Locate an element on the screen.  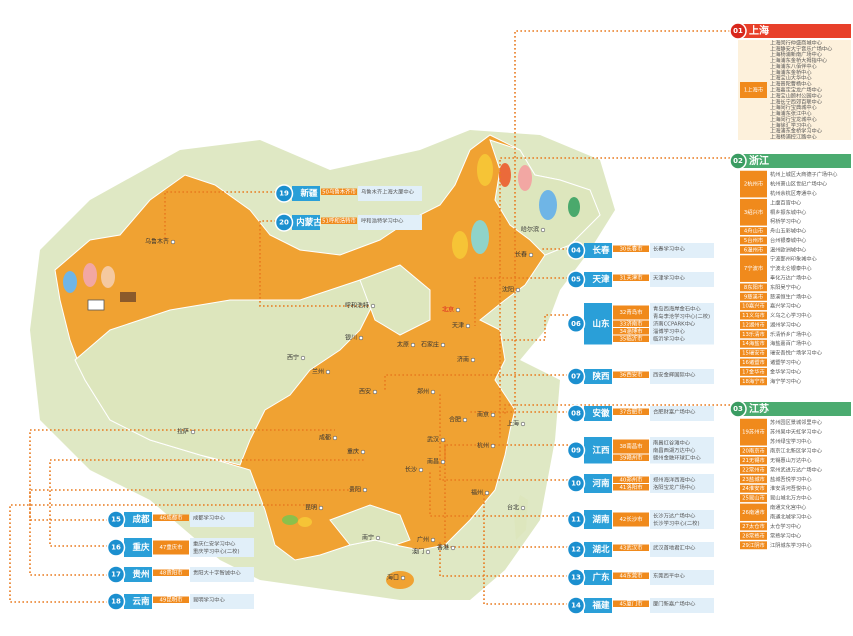
panel-title: 上海 is located at coordinates (759, 30).